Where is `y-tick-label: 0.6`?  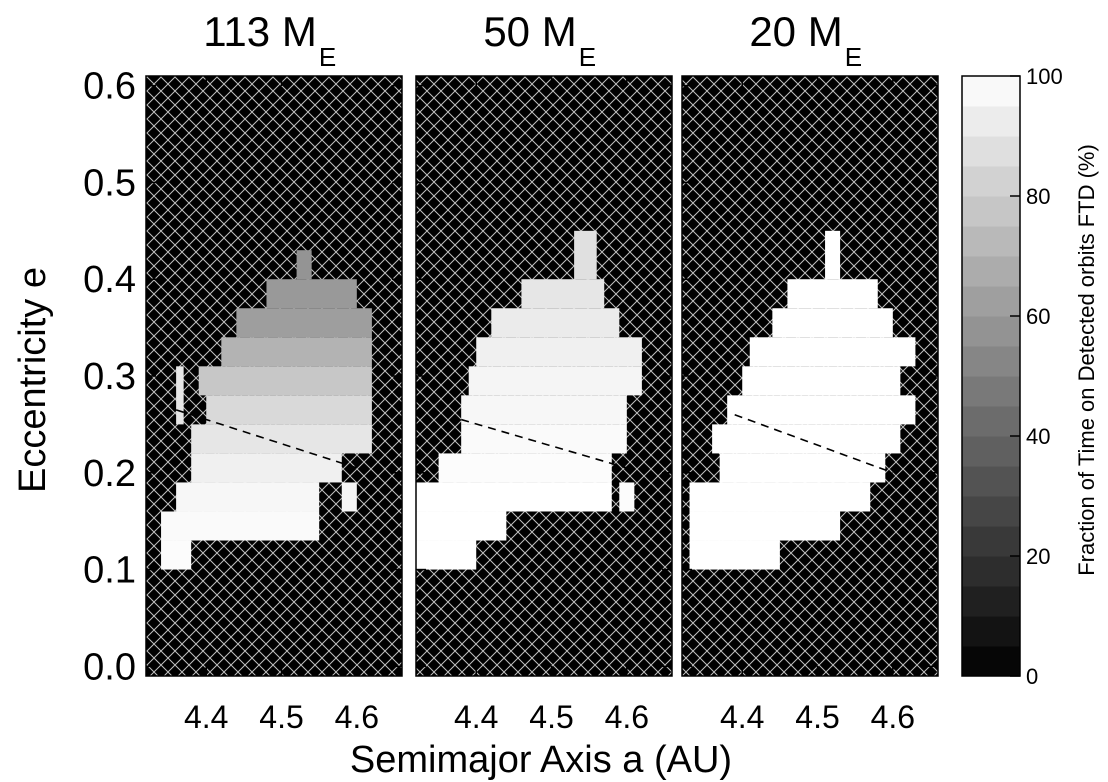 y-tick-label: 0.6 is located at coordinates (109, 87).